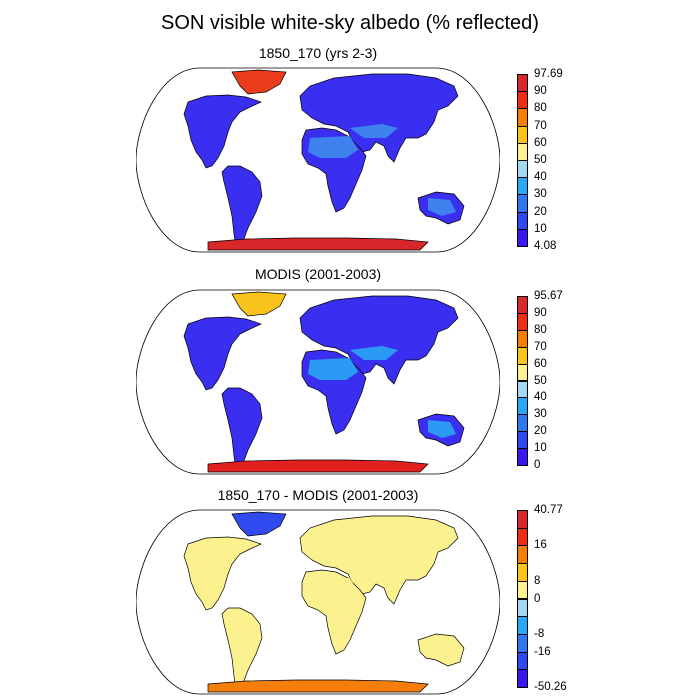 Image resolution: width=700 pixels, height=700 pixels. I want to click on panel-title-1850: 1850_170 (yrs 2-3), so click(318, 53).